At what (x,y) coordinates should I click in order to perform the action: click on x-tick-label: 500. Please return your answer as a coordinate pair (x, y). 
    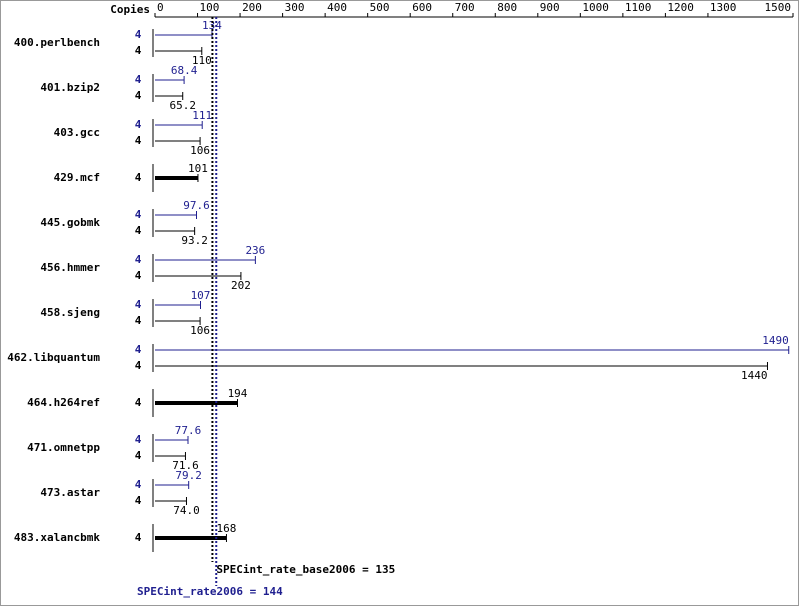
    Looking at the image, I should click on (380, 7).